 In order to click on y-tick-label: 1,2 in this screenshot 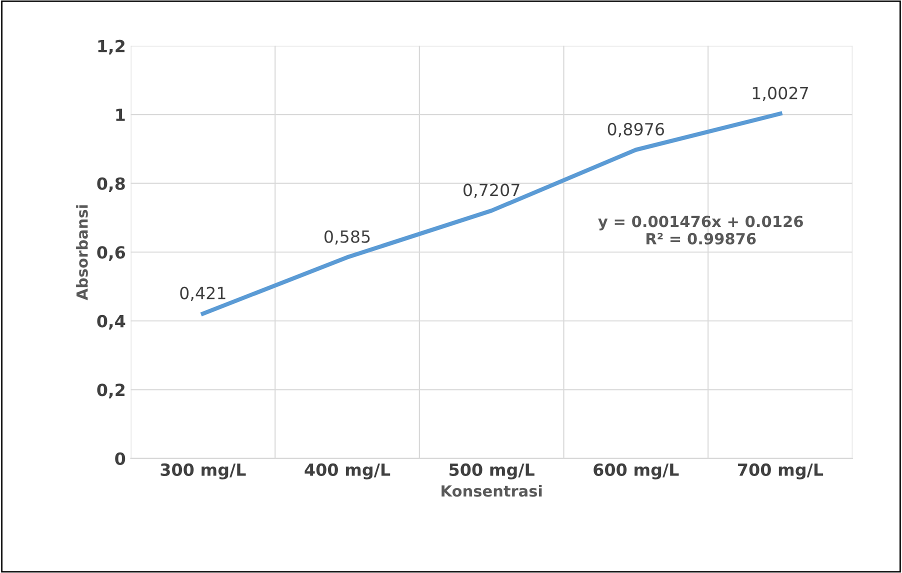, I will do `click(111, 47)`.